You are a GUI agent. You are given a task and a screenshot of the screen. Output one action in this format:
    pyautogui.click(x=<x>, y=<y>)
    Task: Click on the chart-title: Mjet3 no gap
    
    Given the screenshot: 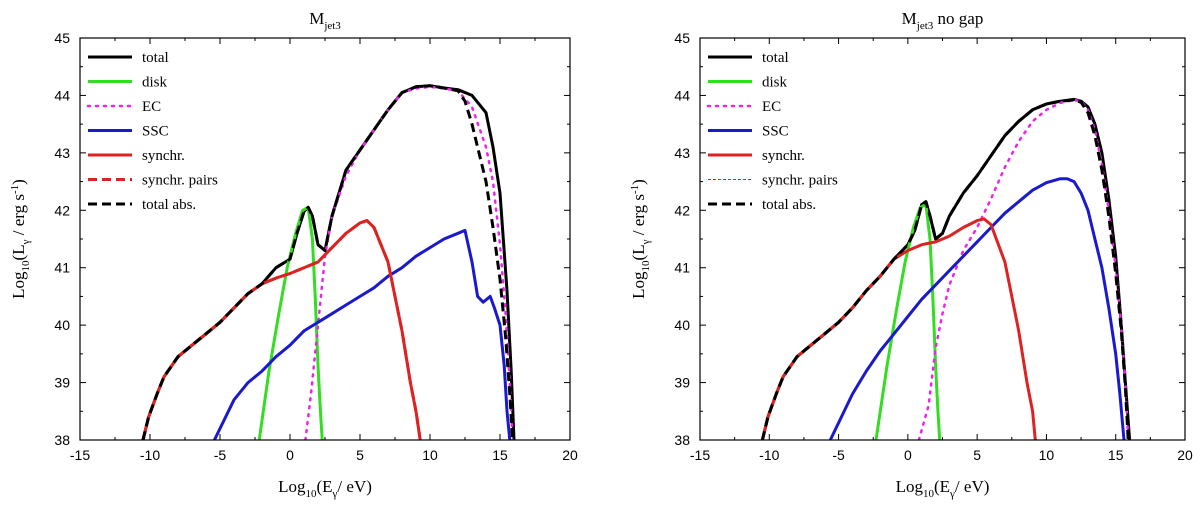 What is the action you would take?
    pyautogui.click(x=943, y=20)
    